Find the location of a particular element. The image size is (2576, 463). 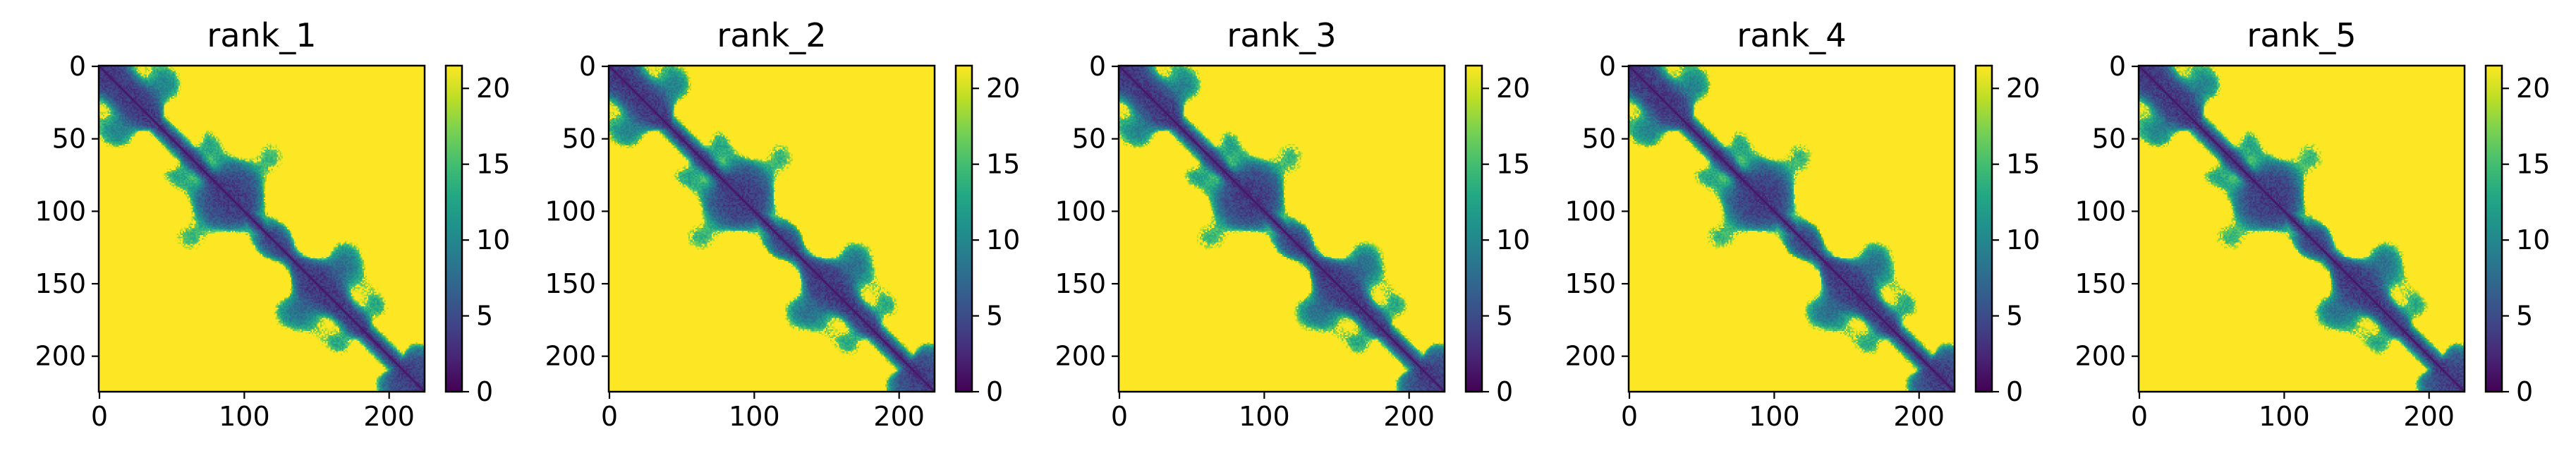

panel-title: rank_1 is located at coordinates (261, 35).